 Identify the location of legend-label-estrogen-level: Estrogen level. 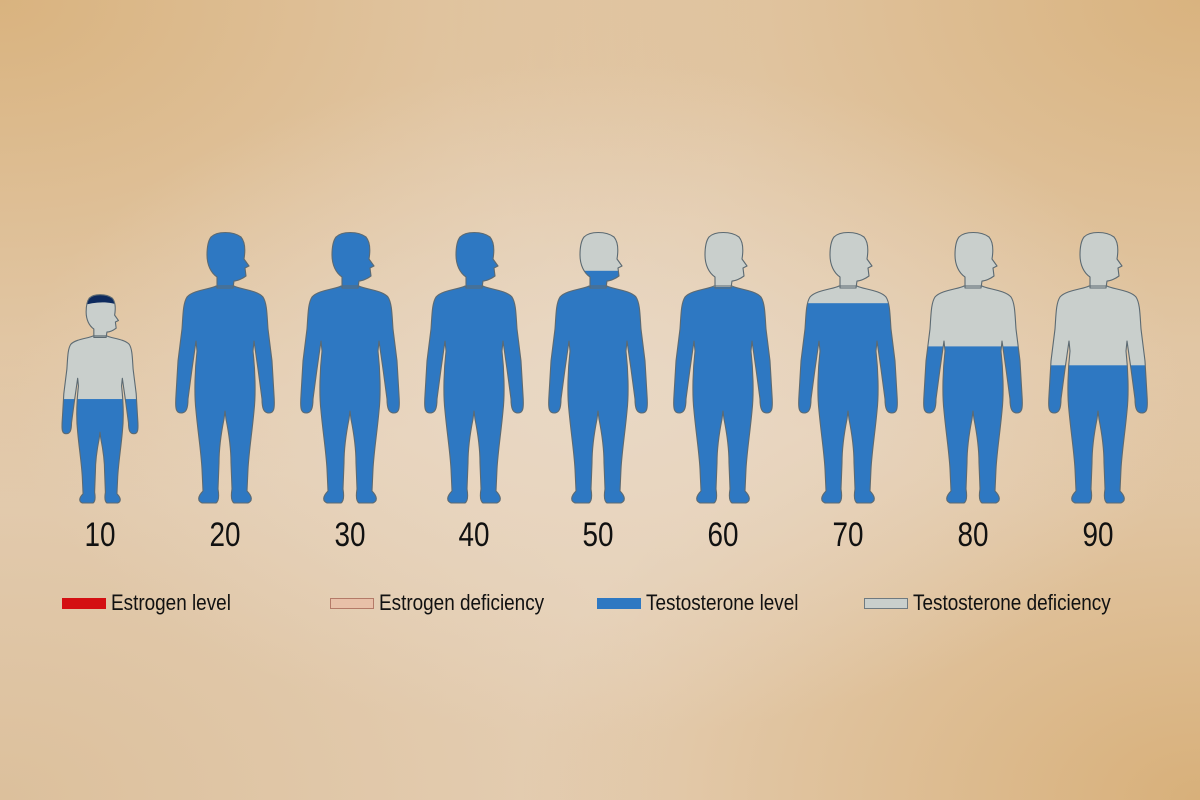
(171, 602).